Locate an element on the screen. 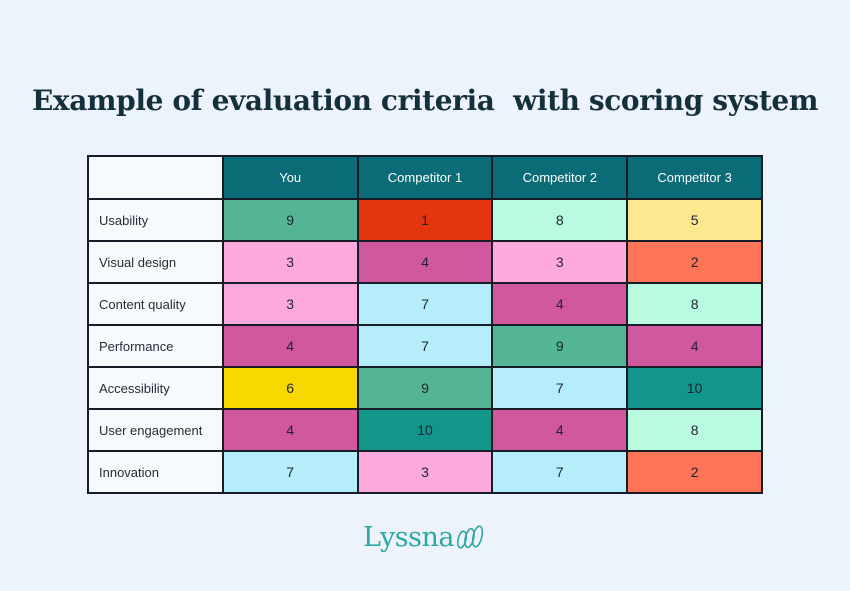 This screenshot has width=850, height=591. table-row: Performance 4 7 9 4 is located at coordinates (425, 346).